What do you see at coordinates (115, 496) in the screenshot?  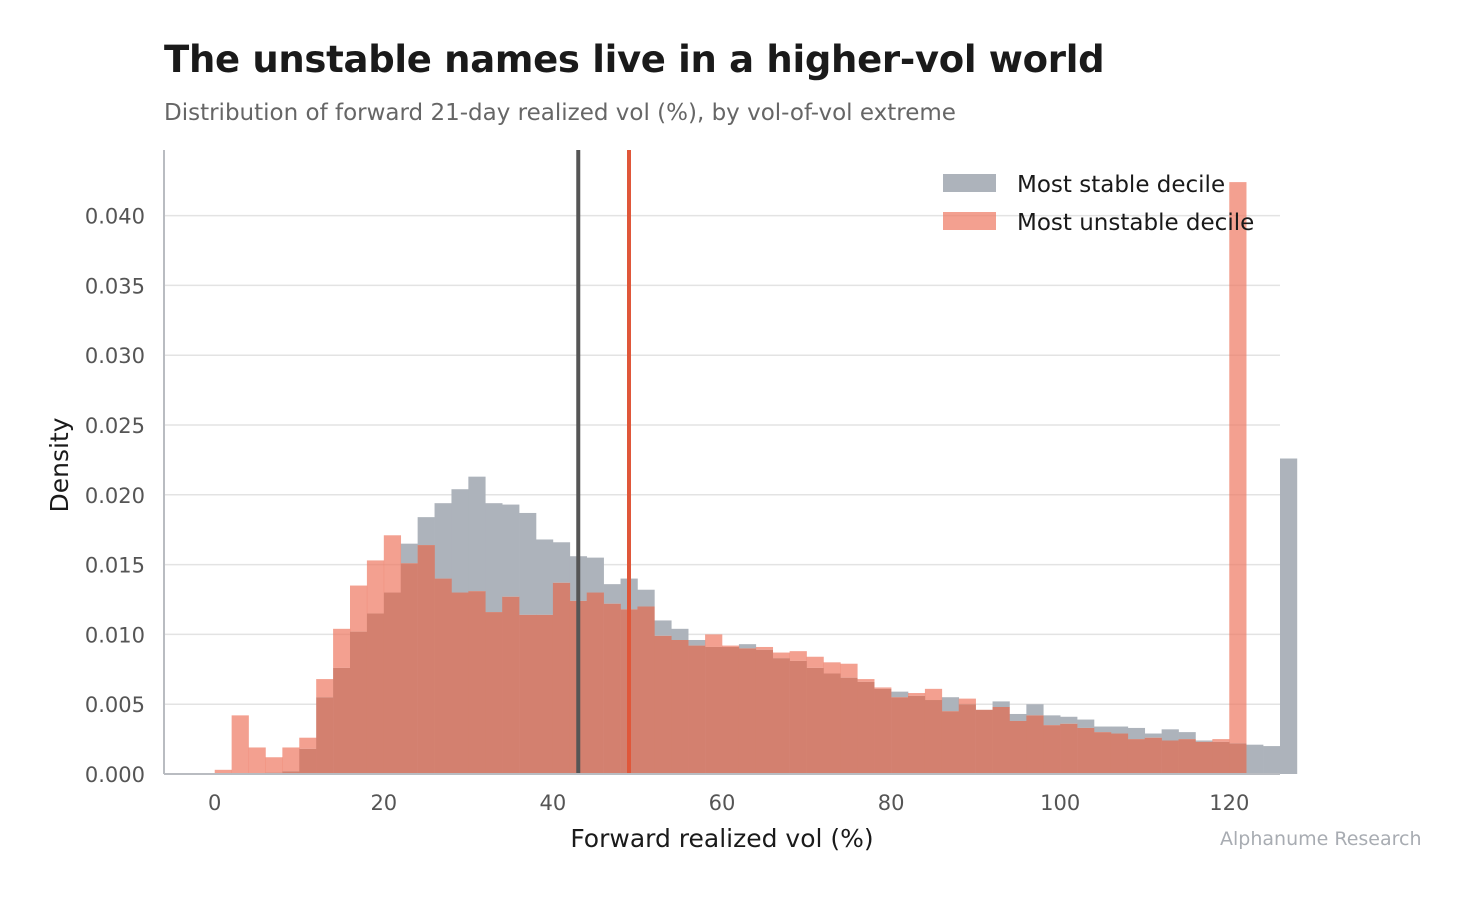 I see `y-tick-label-4: 0.020` at bounding box center [115, 496].